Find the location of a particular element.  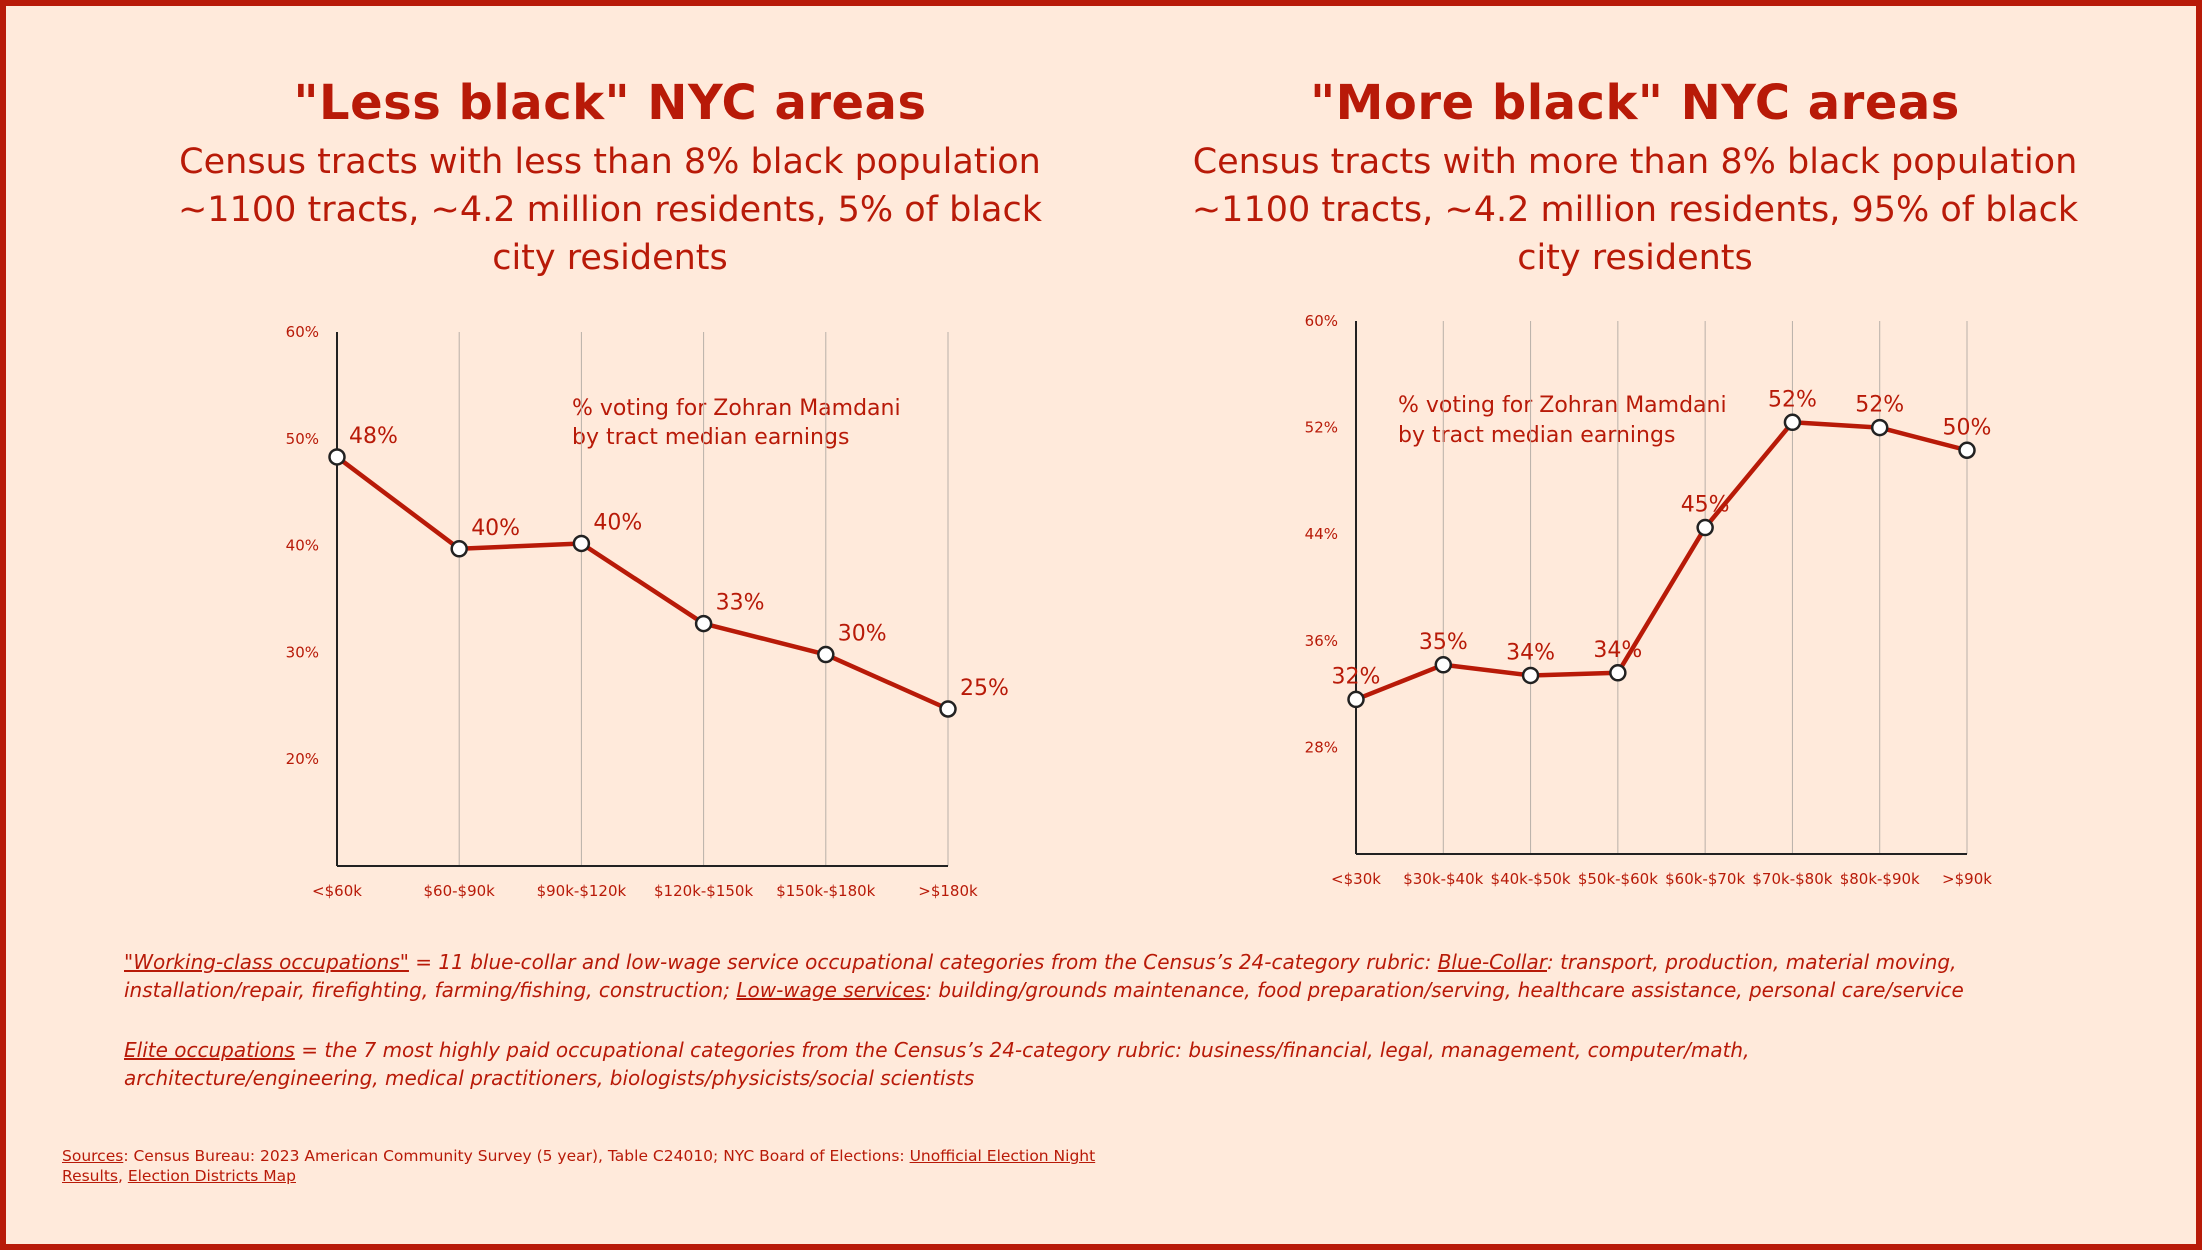

right-annotation-line2: by tract median earnings is located at coordinates (1536, 435).